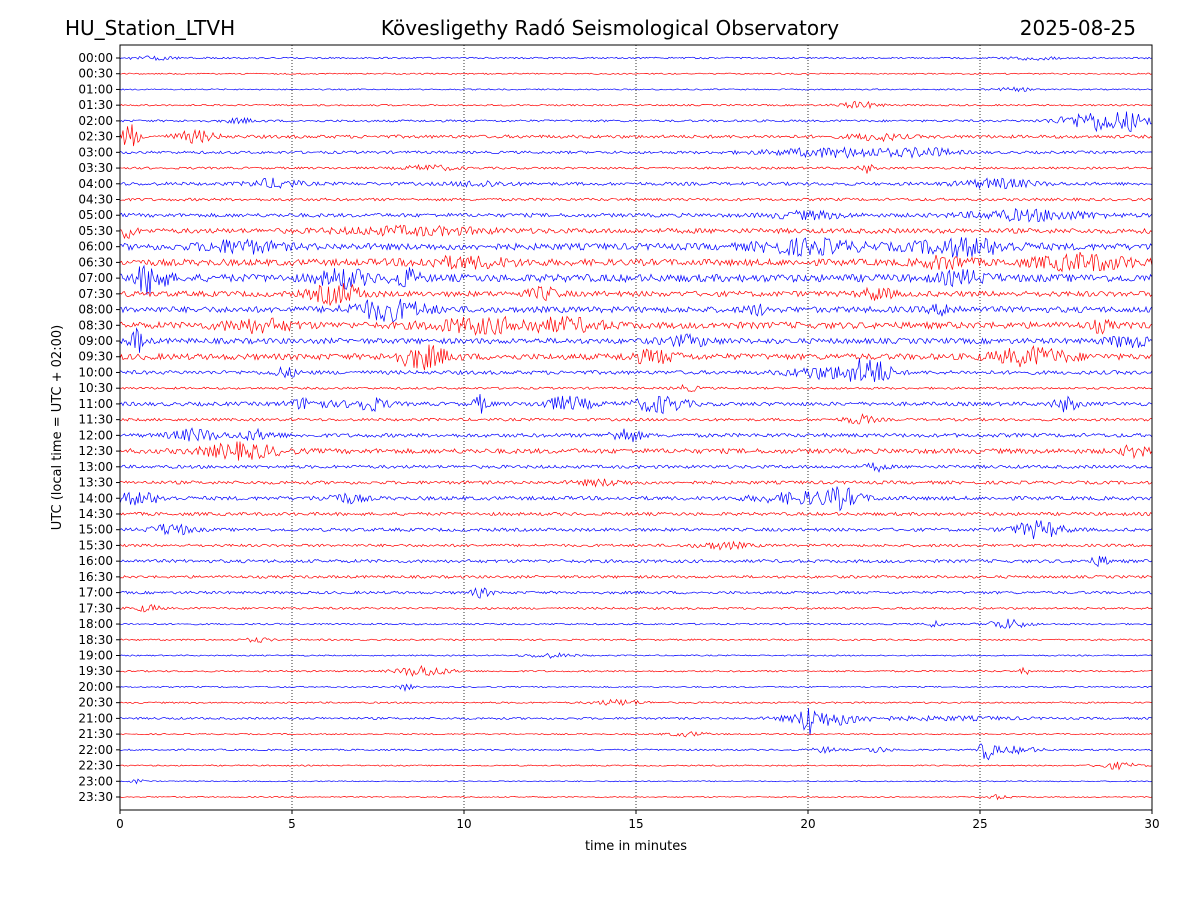  What do you see at coordinates (95, 483) in the screenshot?
I see `y-tick-label: 13:30` at bounding box center [95, 483].